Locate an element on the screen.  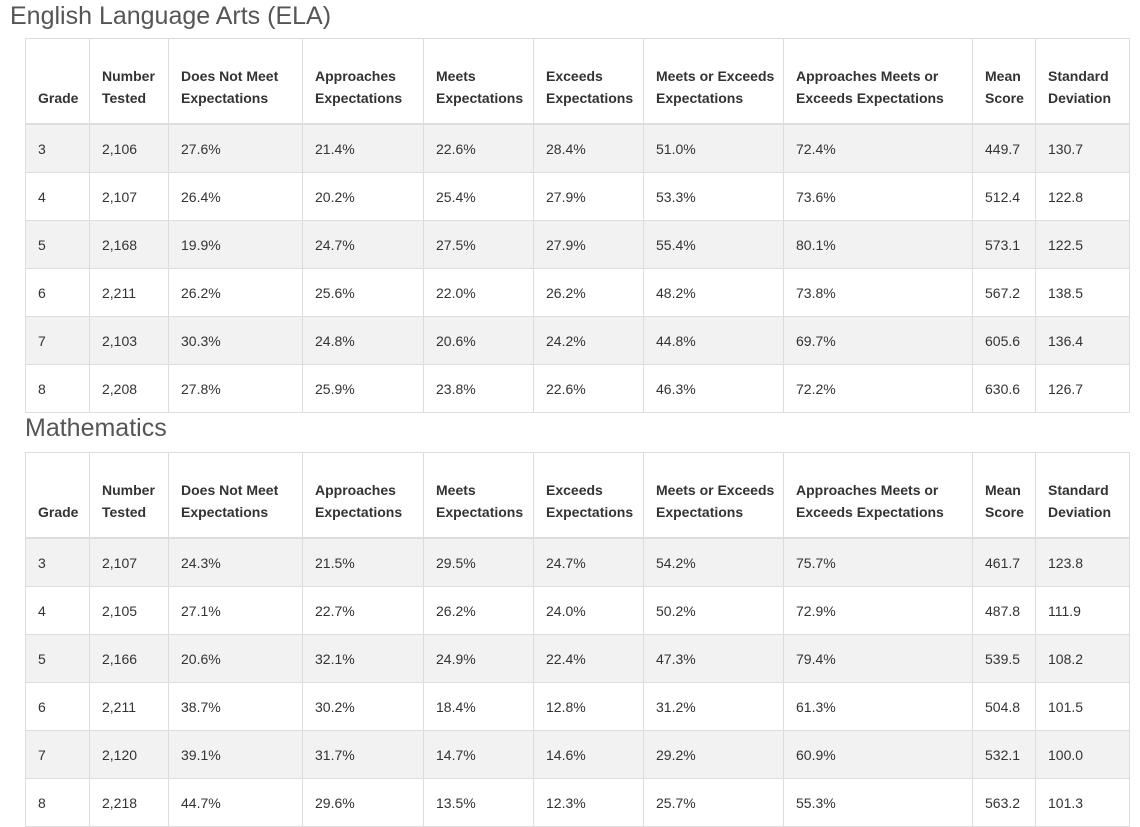
table-cell: 2,166 is located at coordinates (129, 658).